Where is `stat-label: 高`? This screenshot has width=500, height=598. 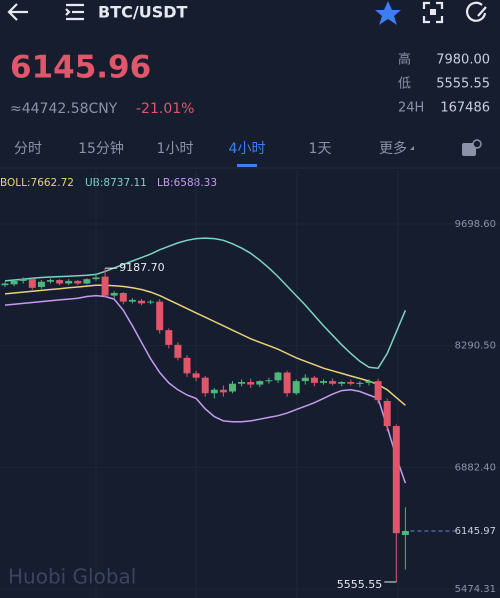
stat-label: 高 is located at coordinates (404, 60).